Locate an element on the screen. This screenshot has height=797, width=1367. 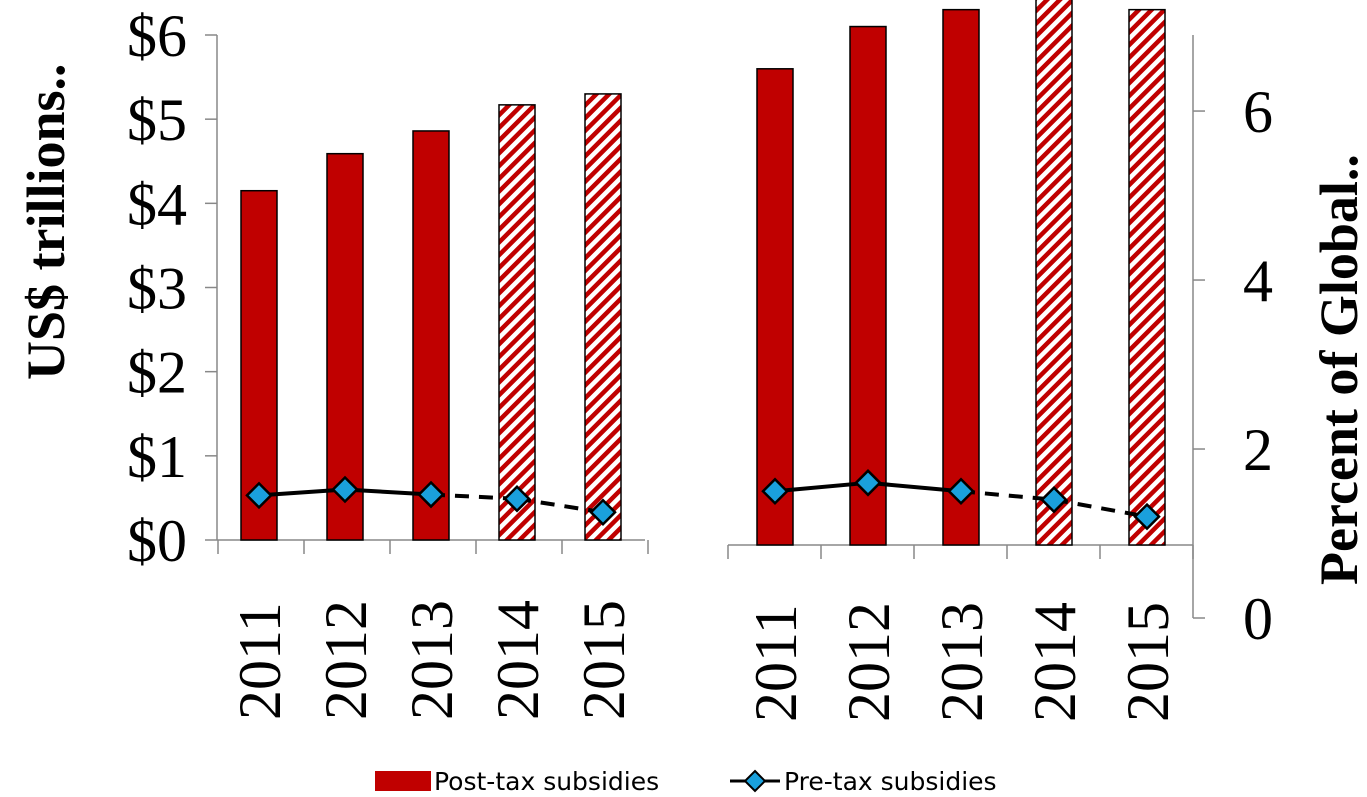
right-bar-2013 is located at coordinates (961, 277).